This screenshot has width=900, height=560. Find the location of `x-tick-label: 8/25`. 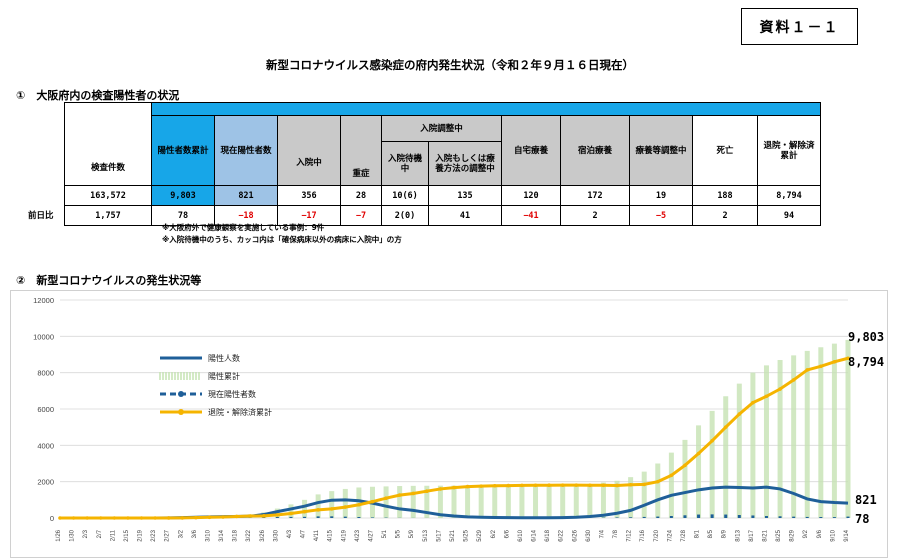

x-tick-label: 8/25 is located at coordinates (779, 535).